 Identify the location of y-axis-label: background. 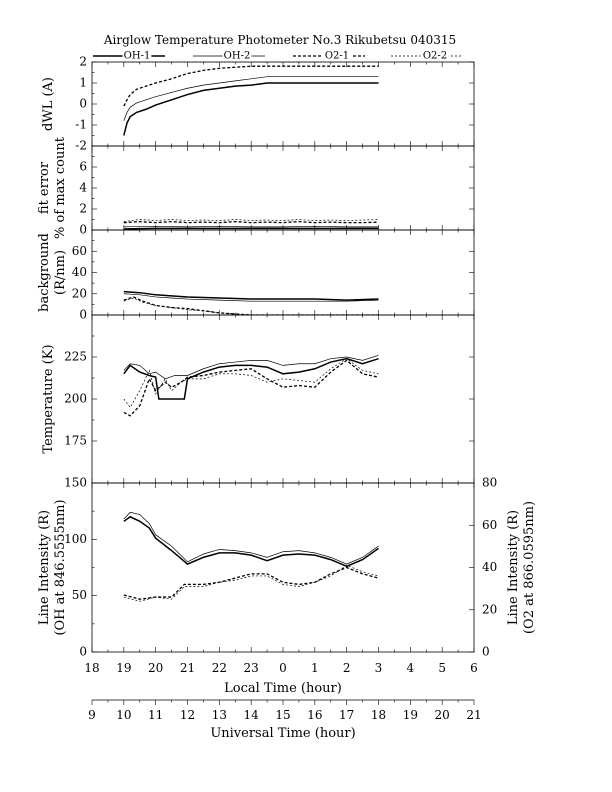
(44, 272).